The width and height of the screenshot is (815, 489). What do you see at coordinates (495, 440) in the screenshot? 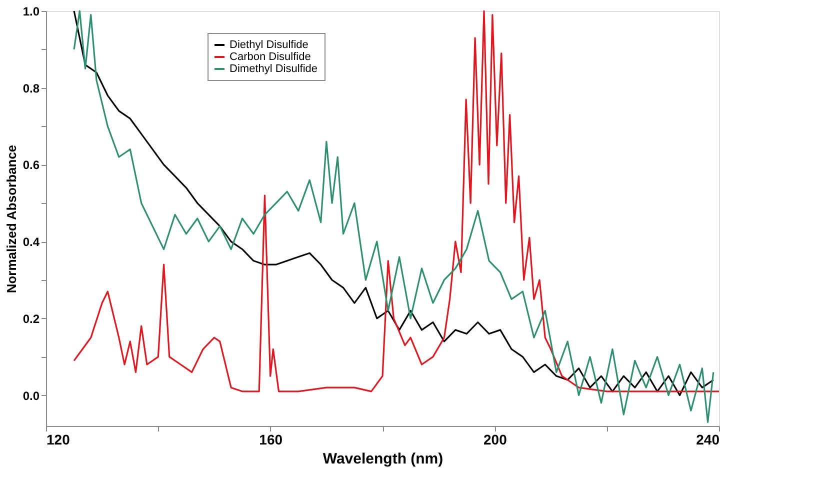
I see `x-tick-label: 200` at bounding box center [495, 440].